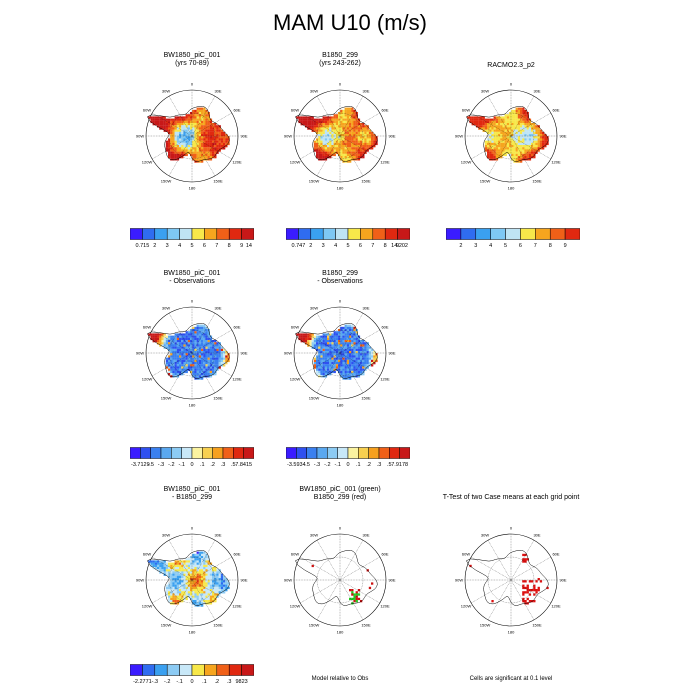  I want to click on longitude-label: 60W, so click(147, 326).